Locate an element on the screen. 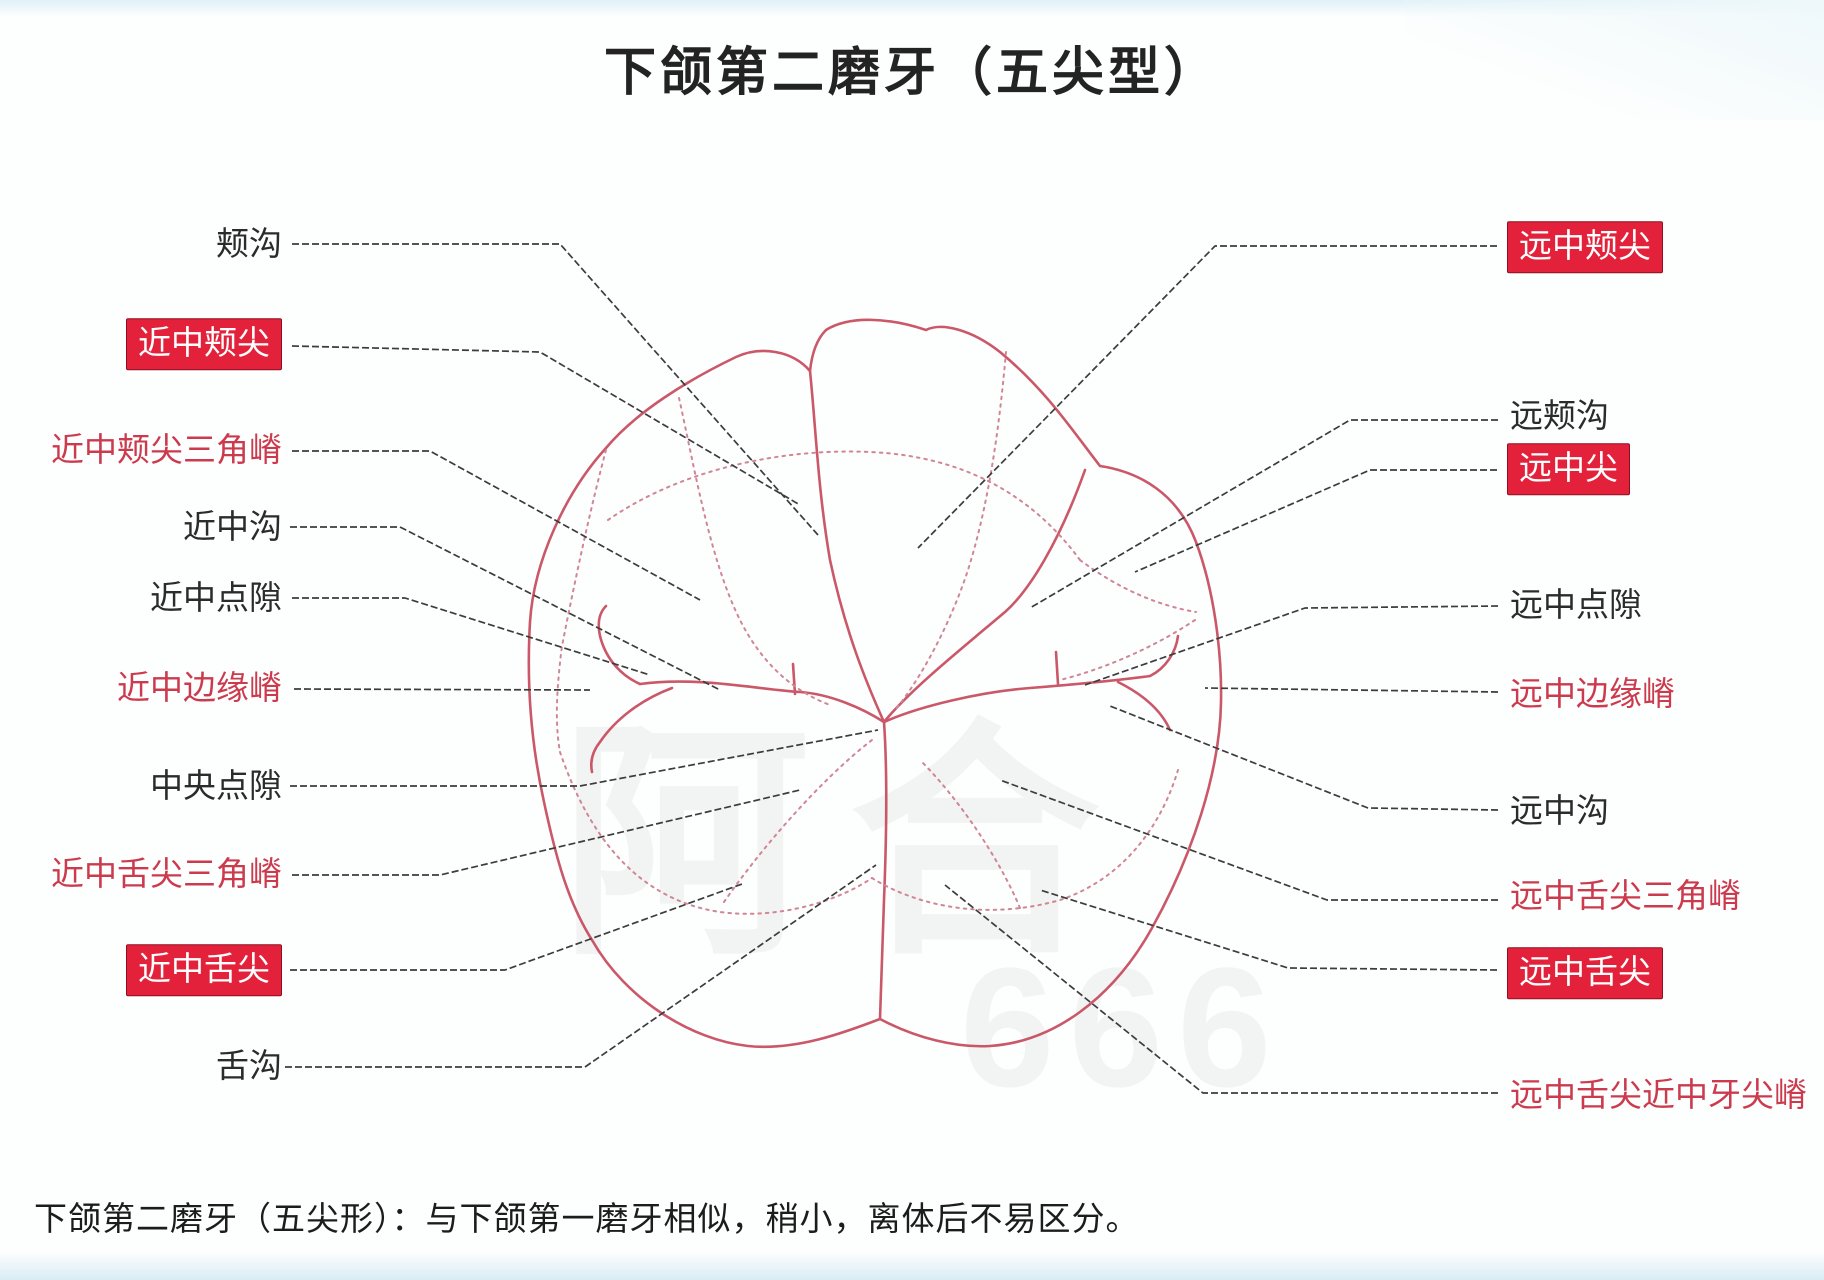  central-fossa-arc is located at coordinates (844, 505).